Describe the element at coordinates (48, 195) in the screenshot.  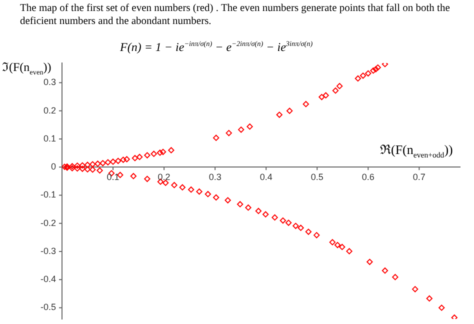
I see `y-tick-label: -0.1` at that location.